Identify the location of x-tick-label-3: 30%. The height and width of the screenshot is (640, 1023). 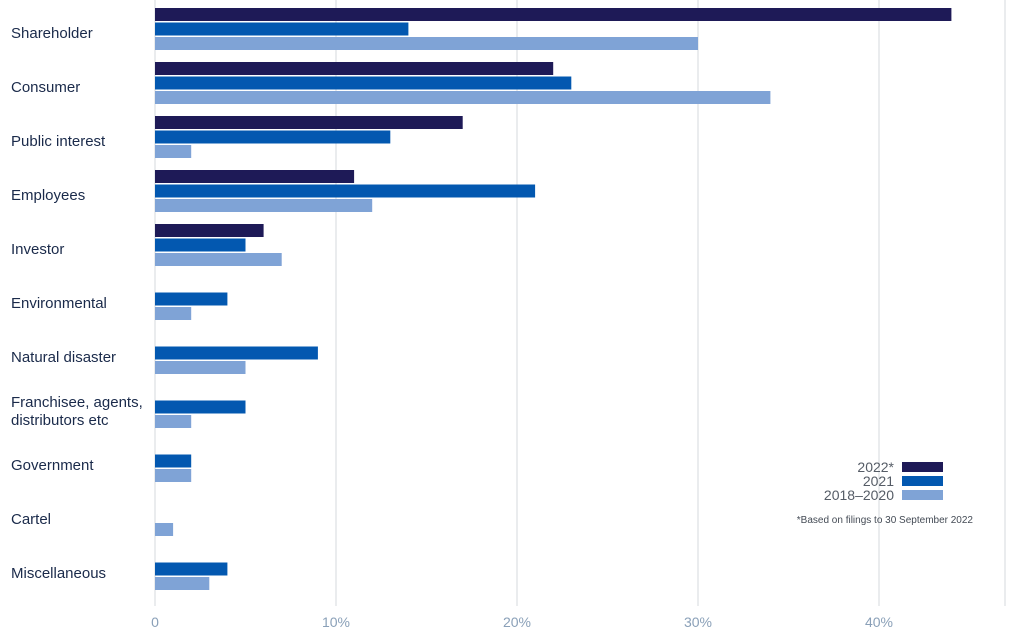
(698, 622).